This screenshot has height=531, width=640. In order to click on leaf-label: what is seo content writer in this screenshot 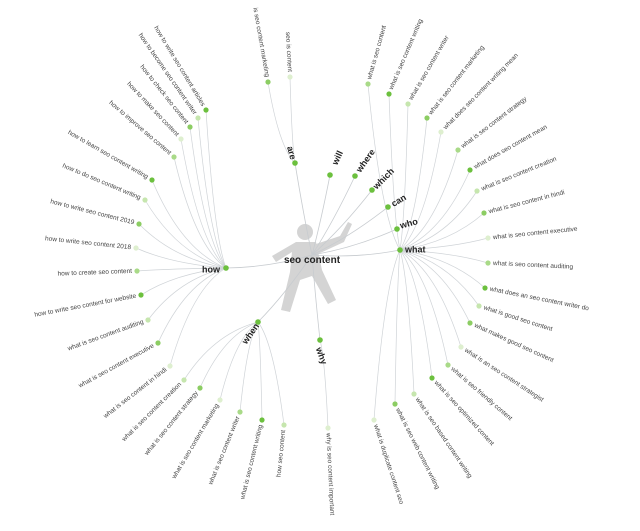, I will do `click(224, 451)`.